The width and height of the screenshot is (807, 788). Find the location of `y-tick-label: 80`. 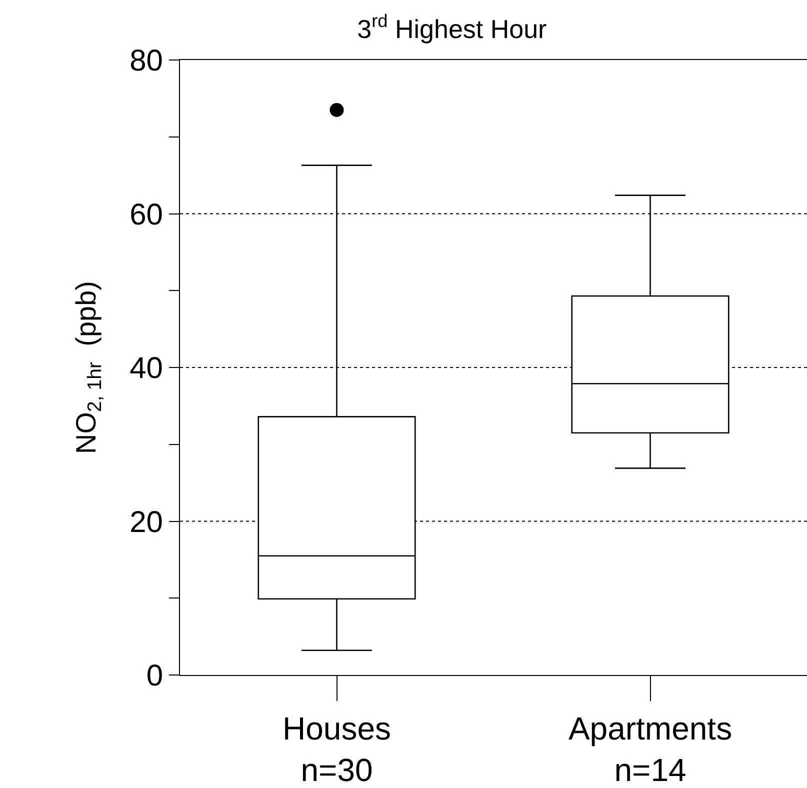

y-tick-label: 80 is located at coordinates (146, 61).